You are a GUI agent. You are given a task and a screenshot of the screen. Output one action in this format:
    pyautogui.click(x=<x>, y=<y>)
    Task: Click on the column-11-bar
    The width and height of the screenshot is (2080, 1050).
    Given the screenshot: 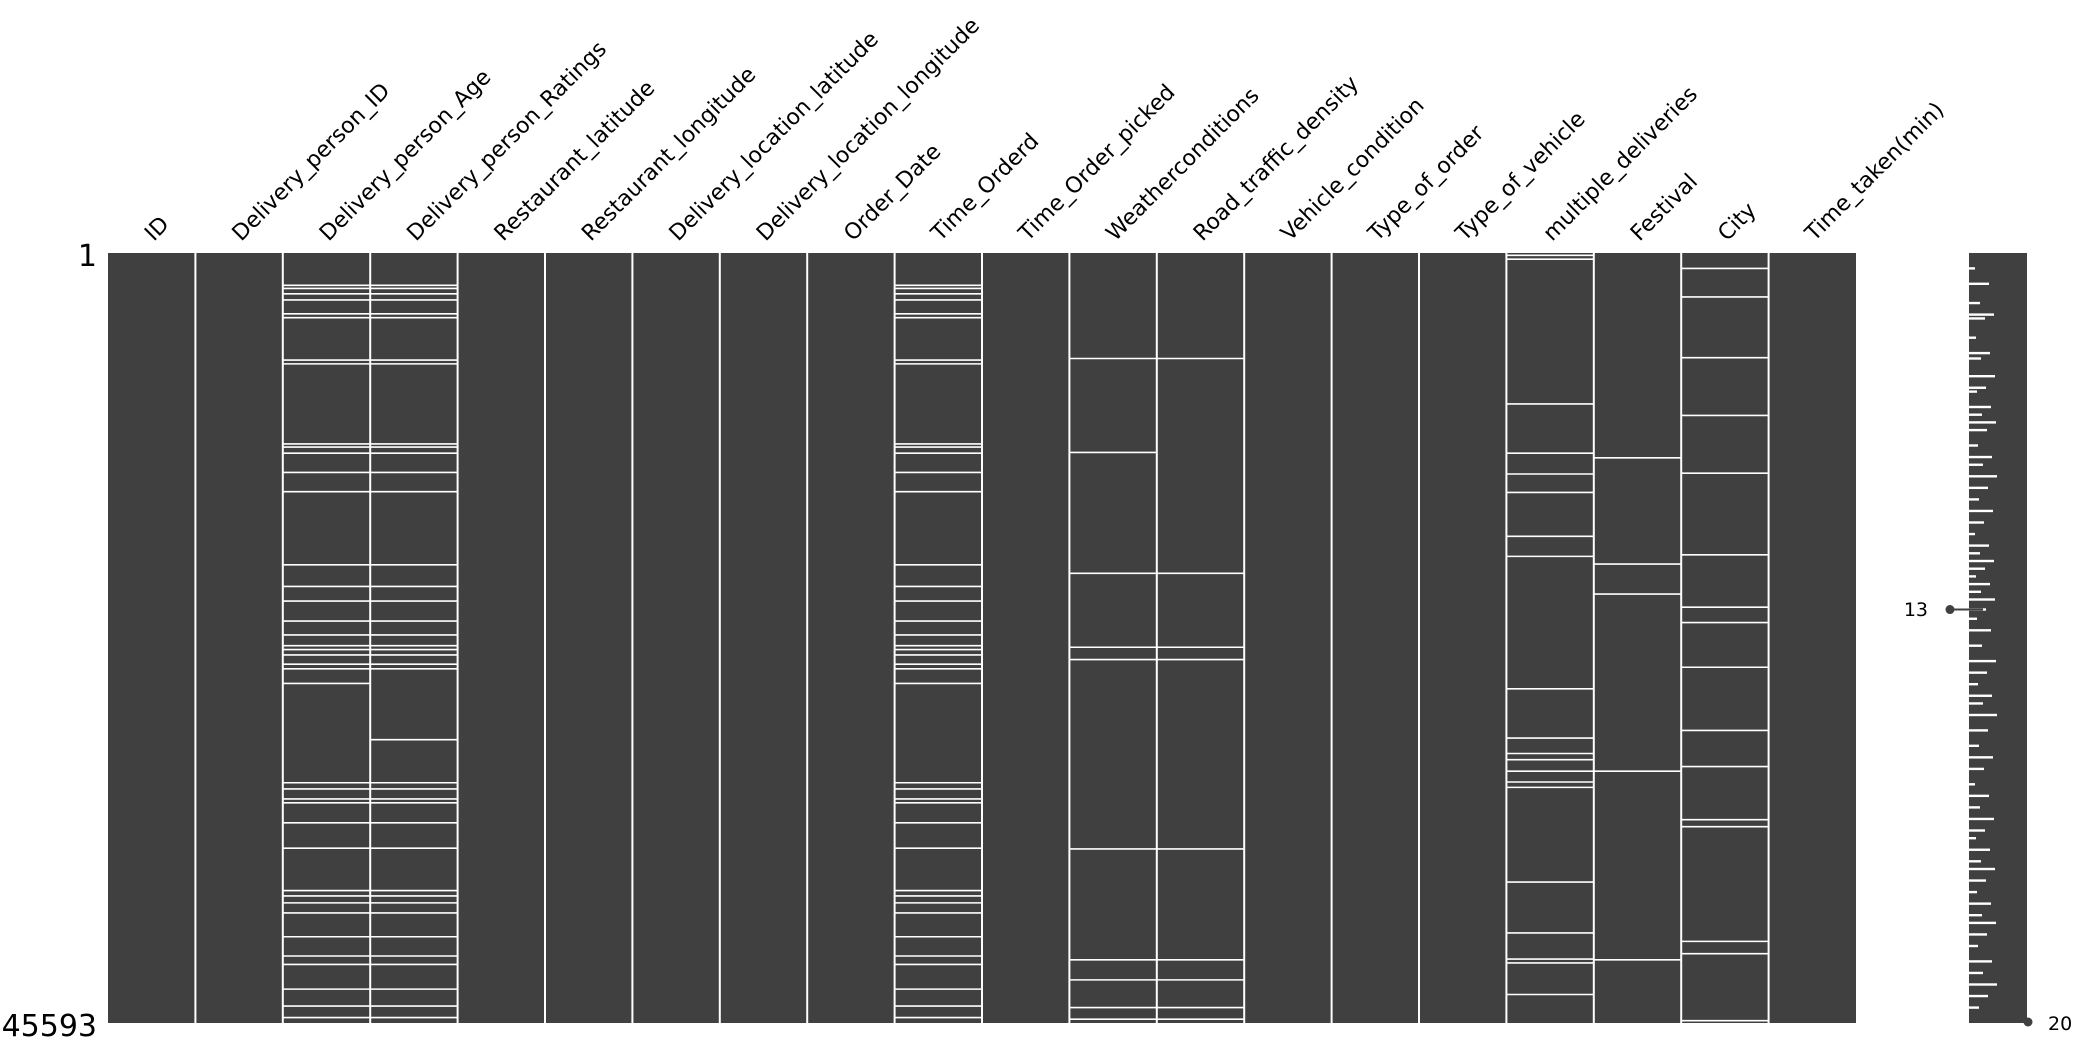 What is the action you would take?
    pyautogui.click(x=1026, y=638)
    